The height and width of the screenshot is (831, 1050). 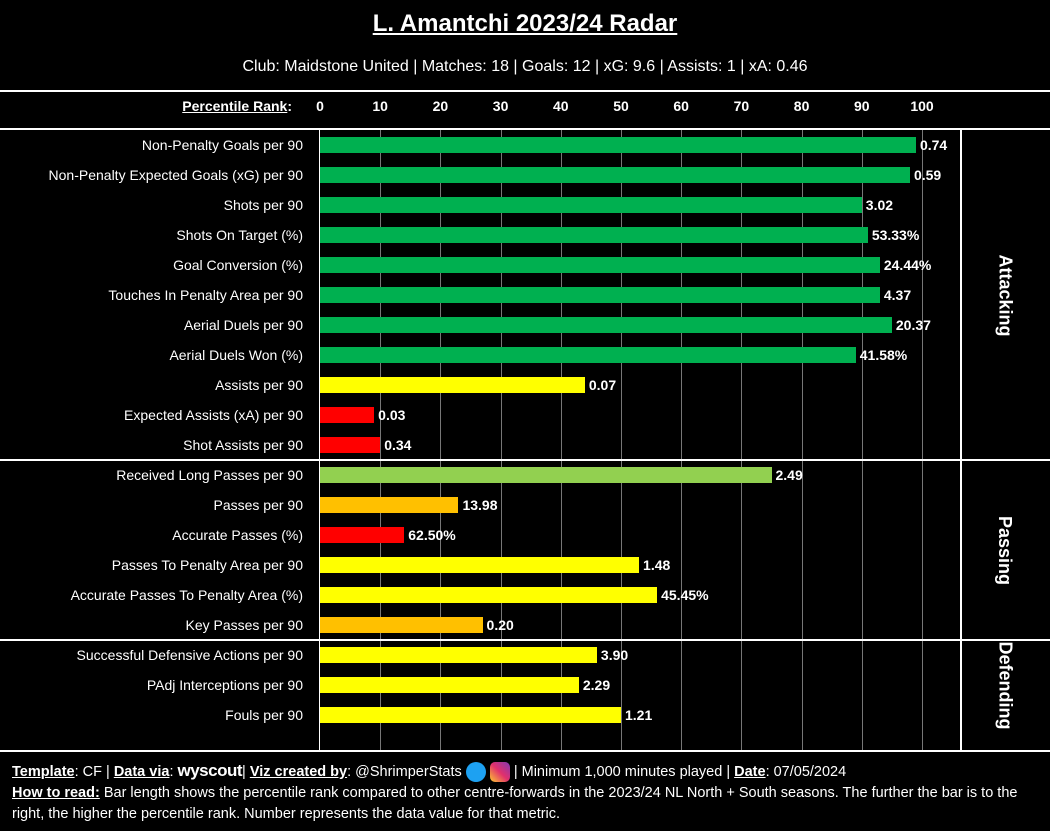 What do you see at coordinates (298, 772) in the screenshot?
I see `viz-label: Viz created by` at bounding box center [298, 772].